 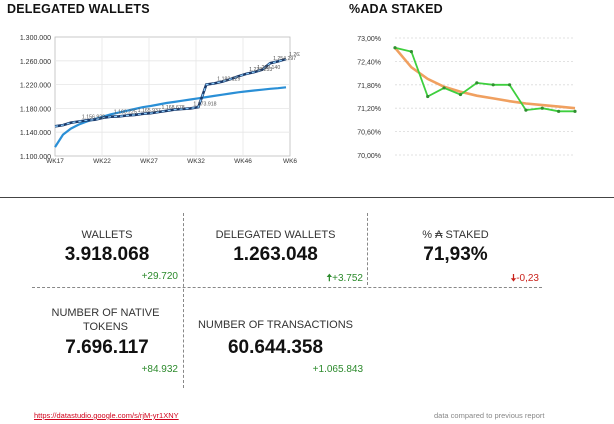 I want to click on x-tick-label: WK6, so click(x=290, y=161).